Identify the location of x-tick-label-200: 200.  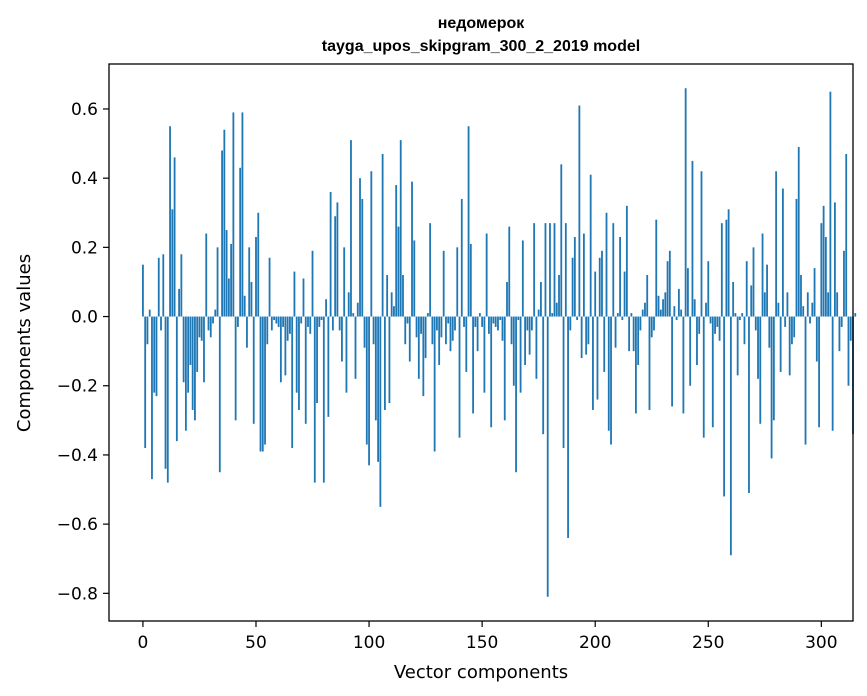
(595, 643).